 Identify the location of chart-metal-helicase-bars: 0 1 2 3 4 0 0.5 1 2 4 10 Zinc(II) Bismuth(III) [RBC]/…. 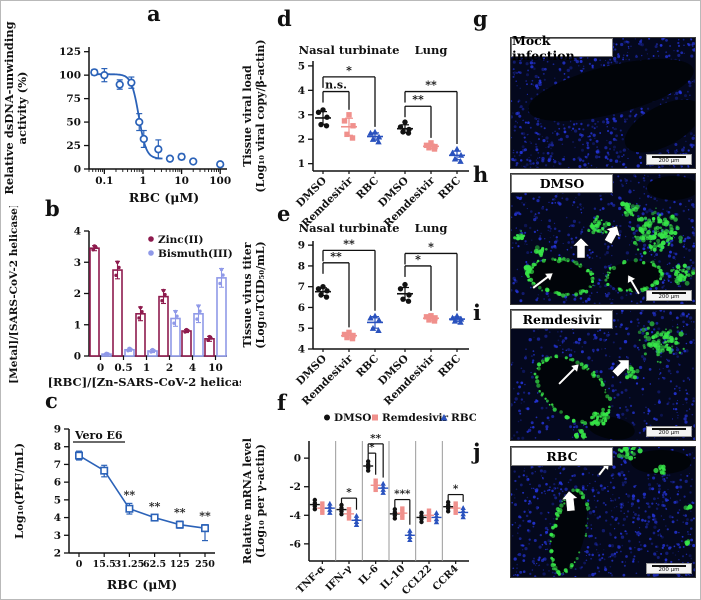
(129, 306).